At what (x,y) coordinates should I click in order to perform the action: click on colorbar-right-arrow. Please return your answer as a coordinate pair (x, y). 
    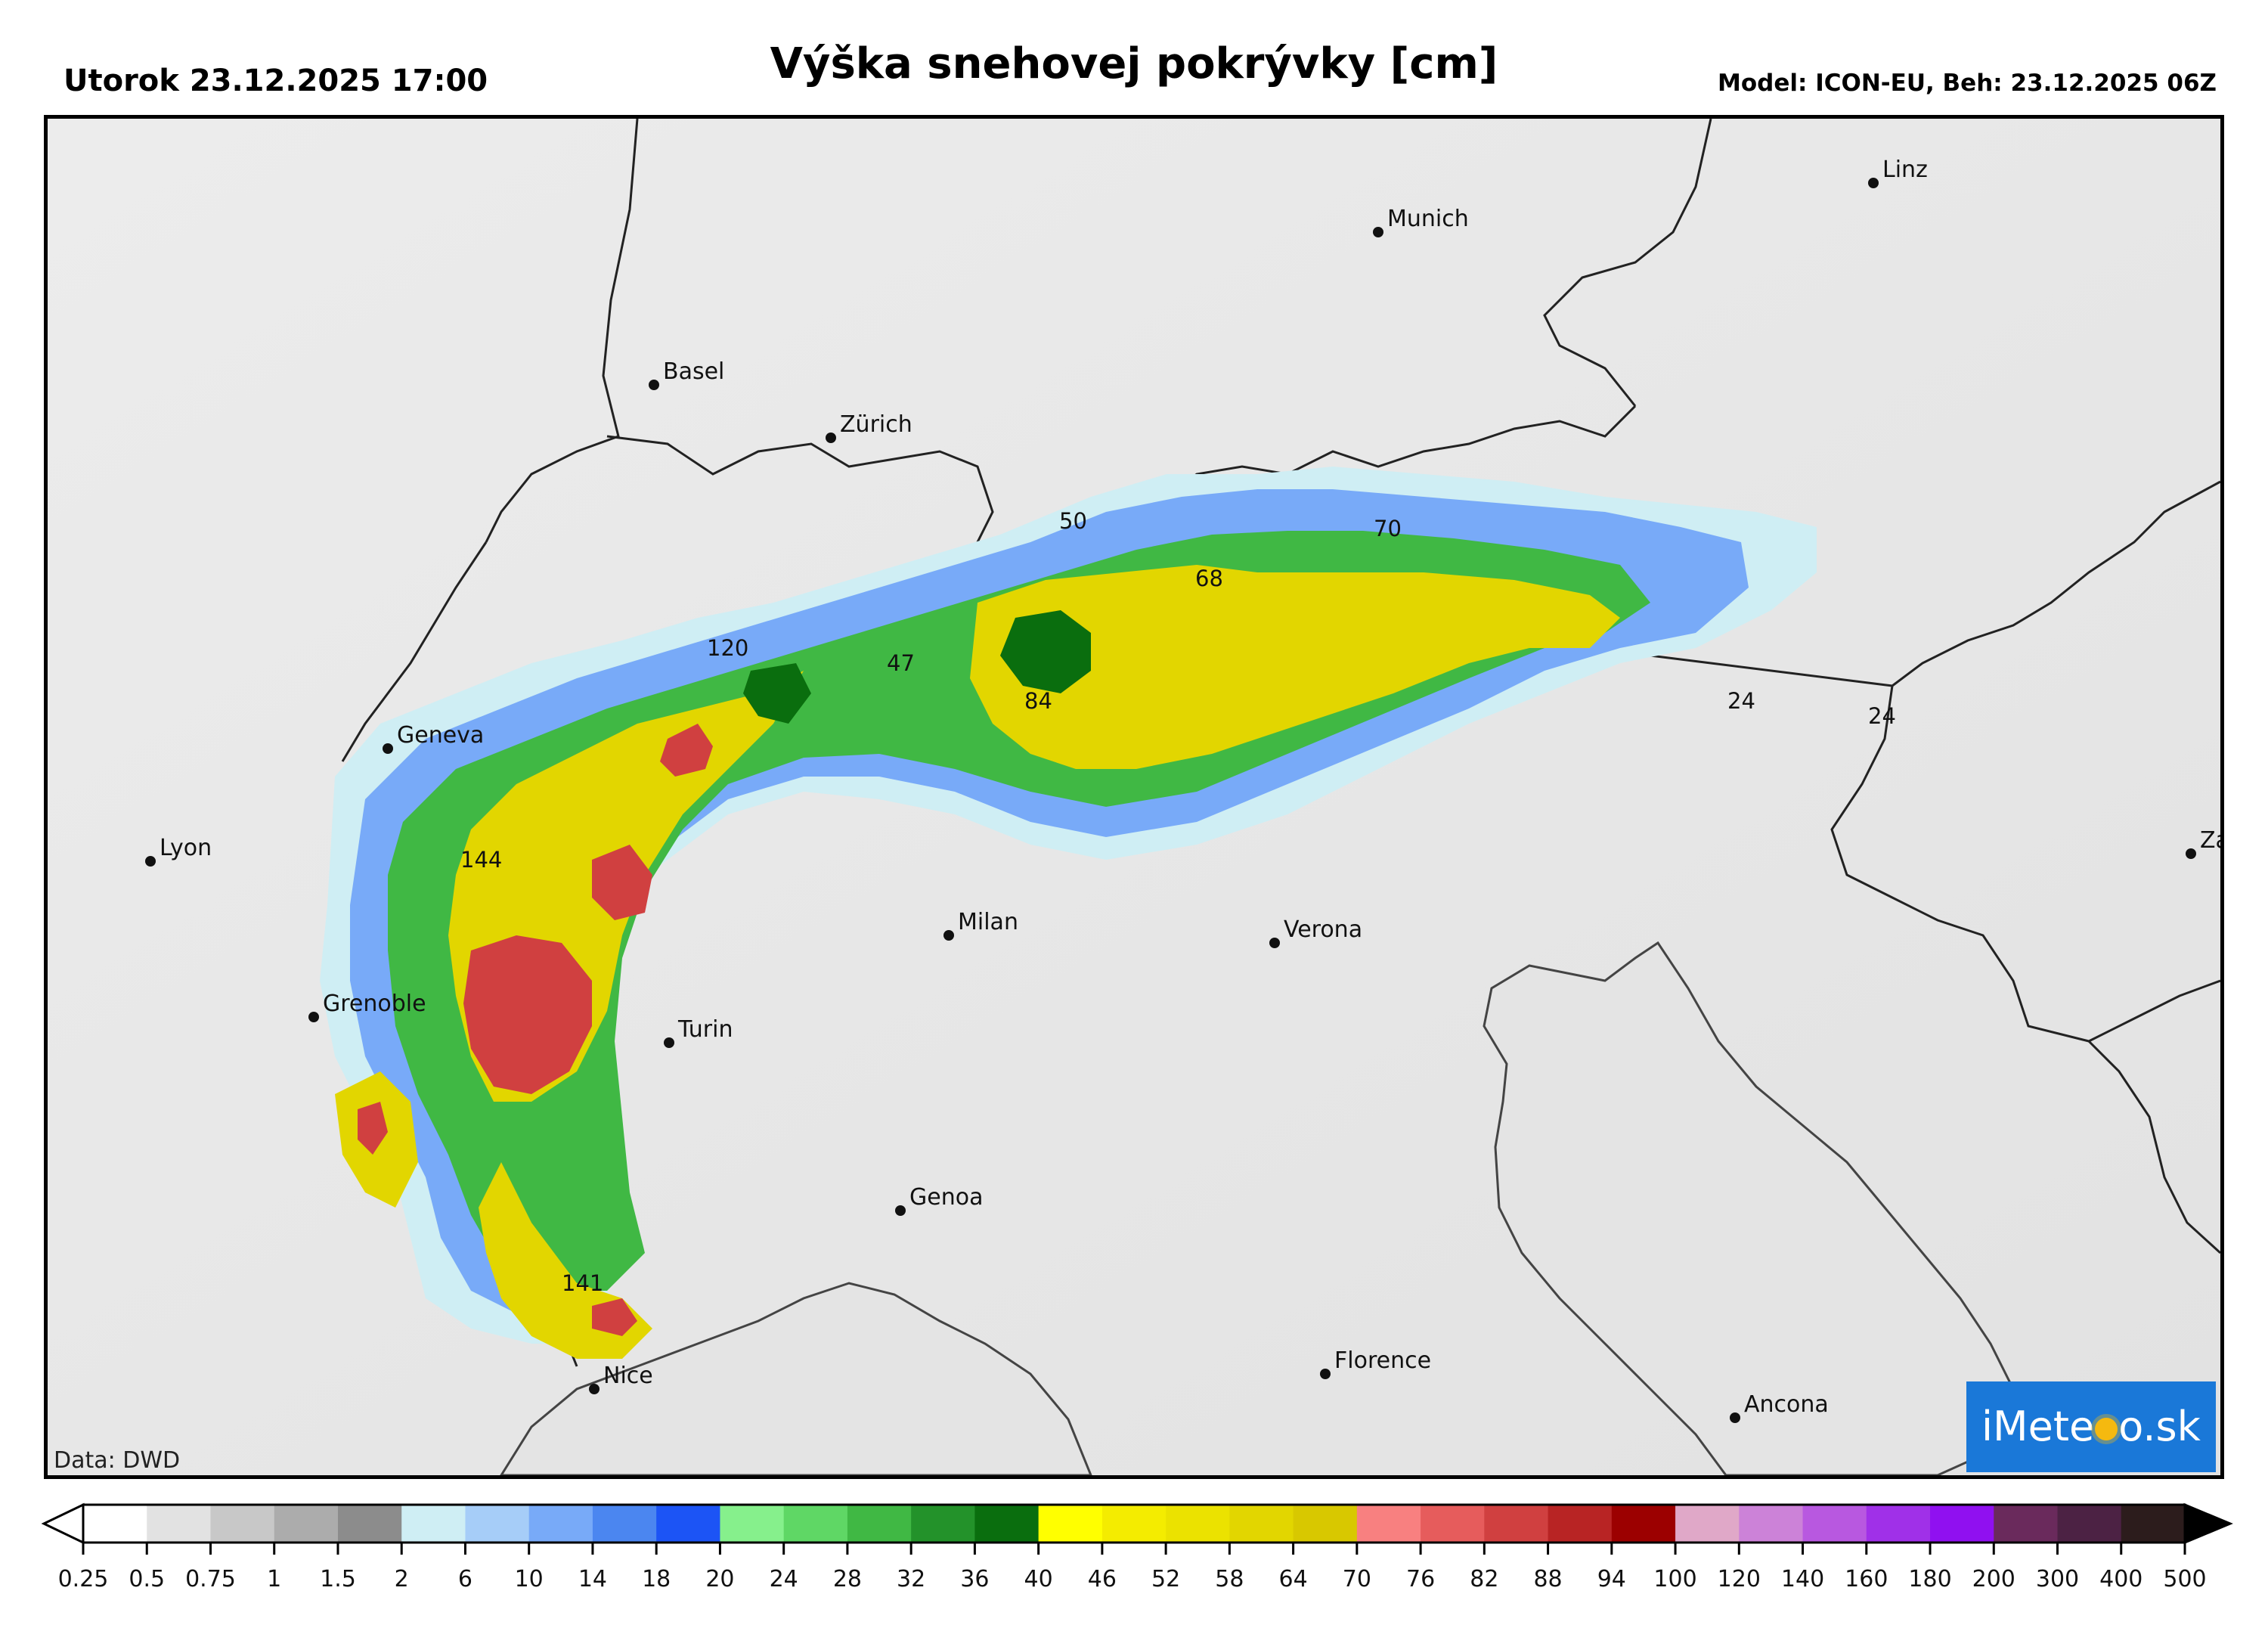
    Looking at the image, I should click on (2208, 1523).